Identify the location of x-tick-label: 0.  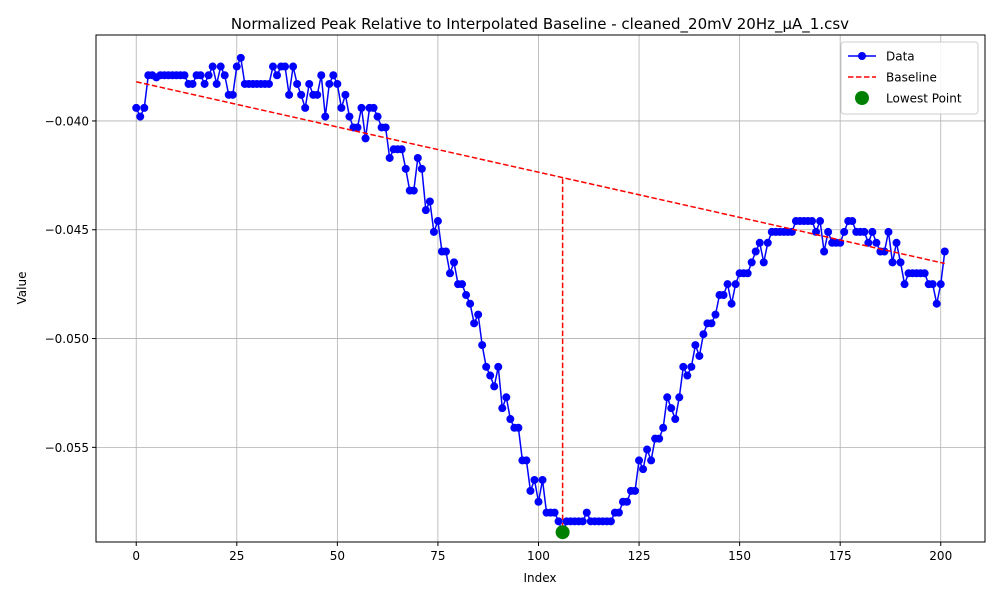
(136, 556).